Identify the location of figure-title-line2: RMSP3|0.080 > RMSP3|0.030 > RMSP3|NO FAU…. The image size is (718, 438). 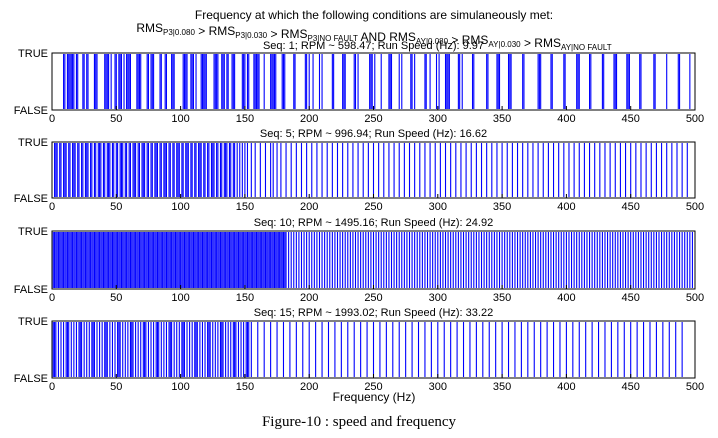
(373, 36).